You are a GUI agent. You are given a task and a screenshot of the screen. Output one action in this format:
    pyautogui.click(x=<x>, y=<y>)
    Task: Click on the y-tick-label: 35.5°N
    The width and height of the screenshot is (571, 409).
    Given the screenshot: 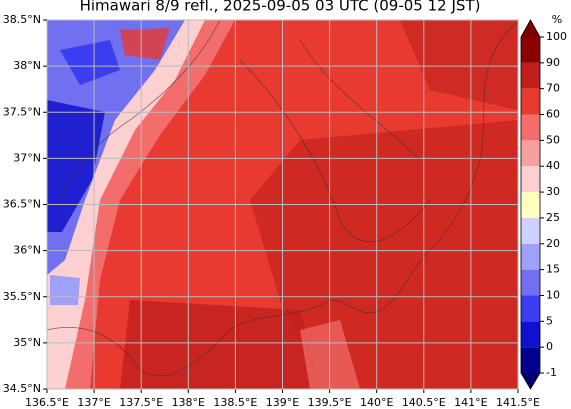 What is the action you would take?
    pyautogui.click(x=22, y=296)
    